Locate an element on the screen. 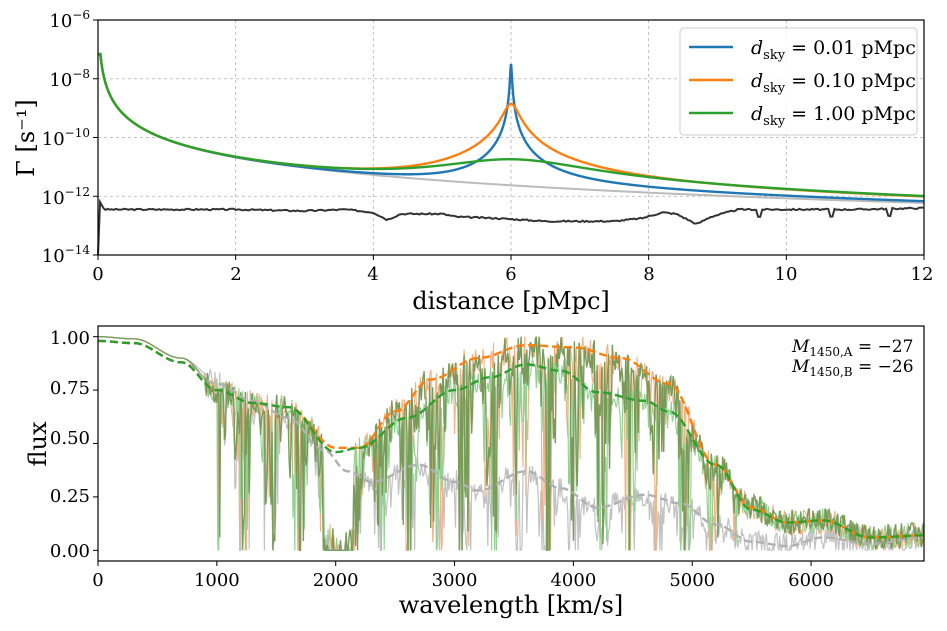 Image resolution: width=947 pixels, height=631 pixels. top-xtick-label: 0 is located at coordinates (97, 274).